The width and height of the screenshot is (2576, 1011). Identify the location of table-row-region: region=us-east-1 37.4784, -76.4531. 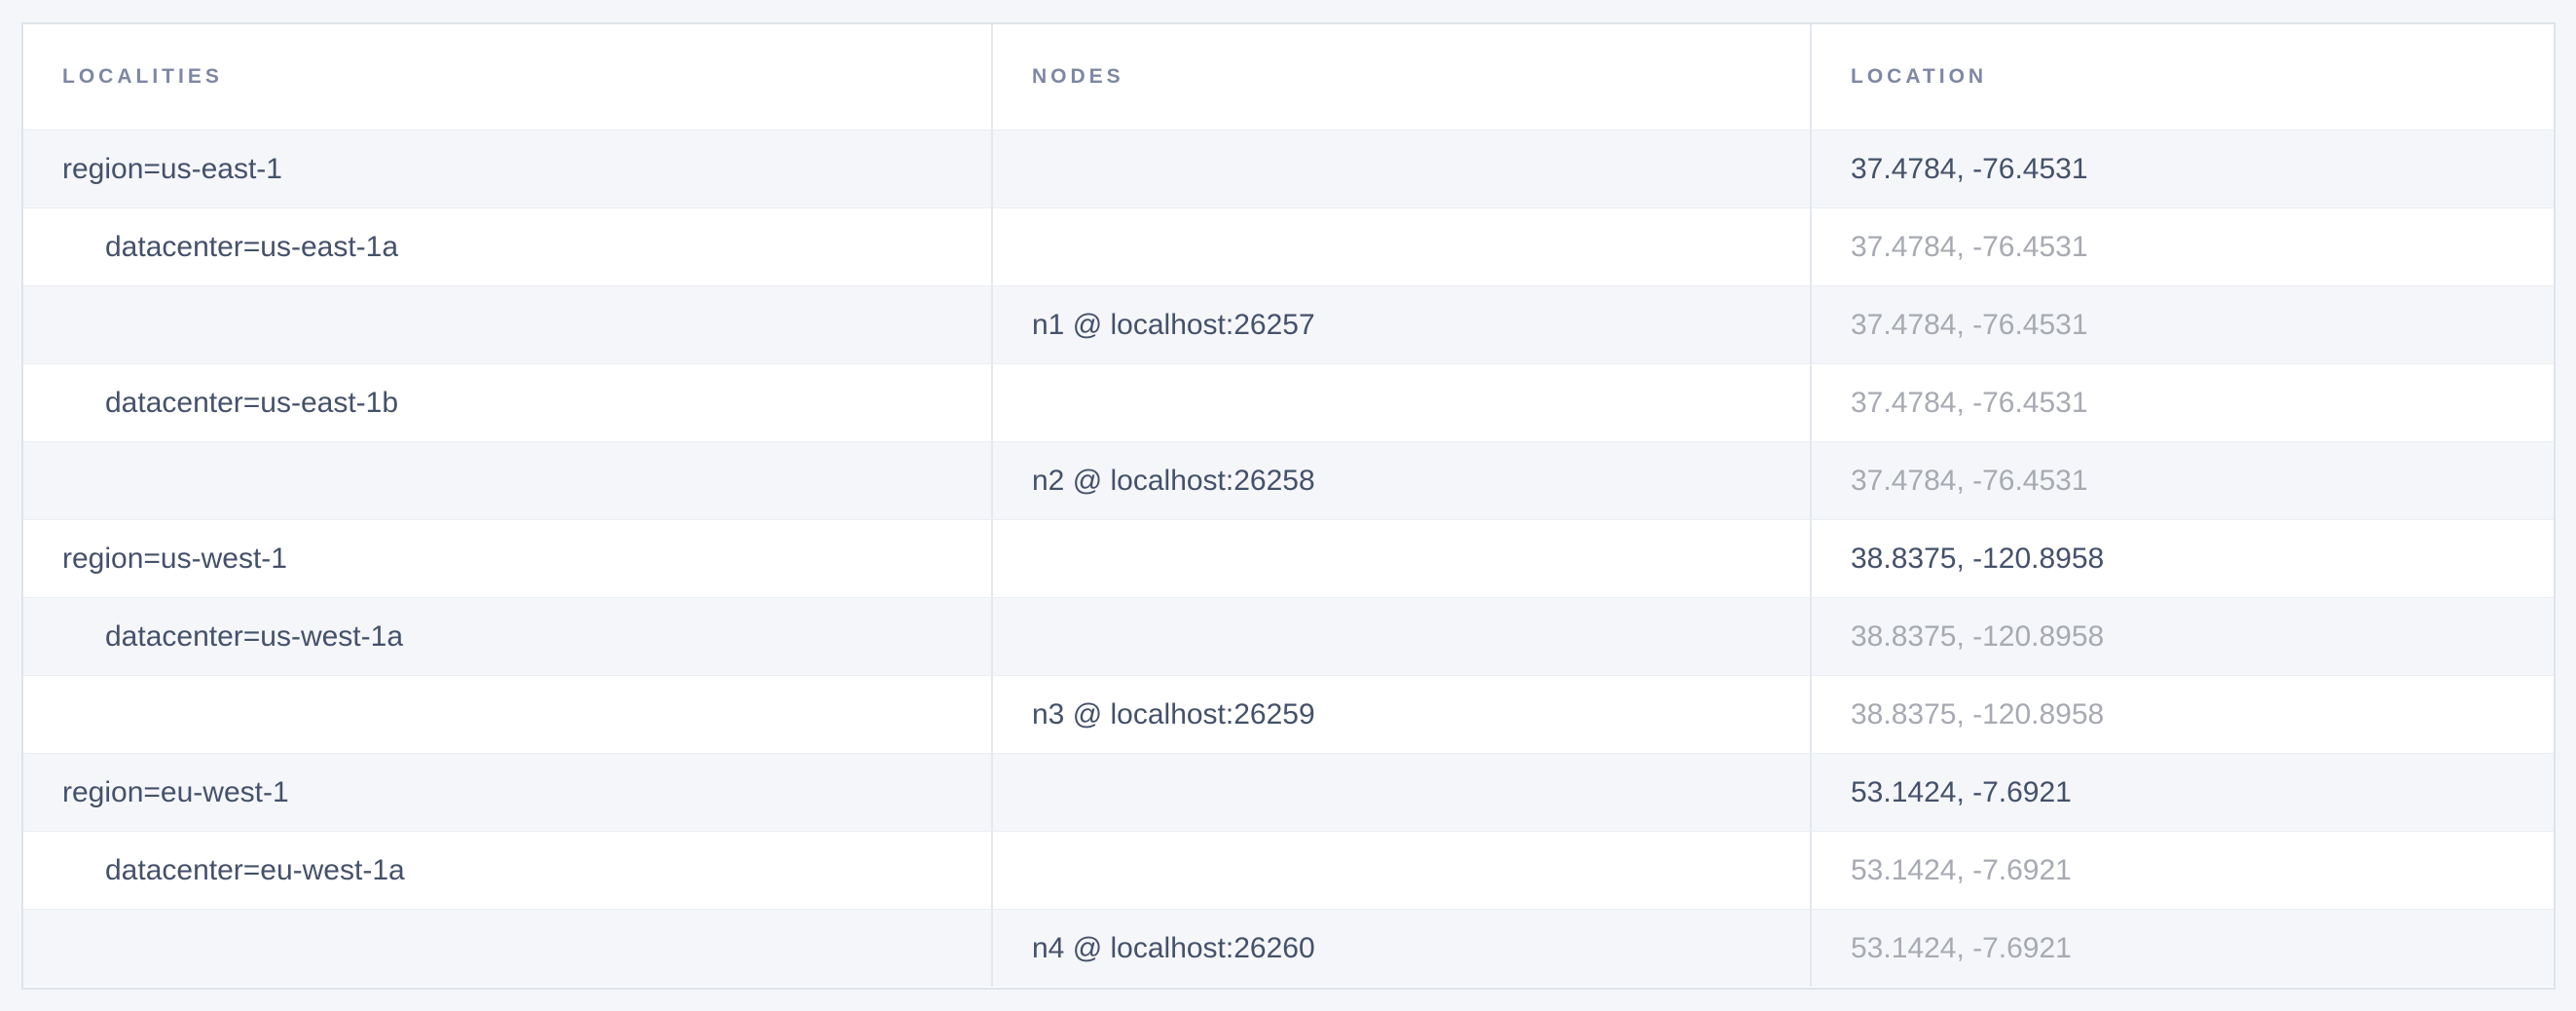
(1288, 168).